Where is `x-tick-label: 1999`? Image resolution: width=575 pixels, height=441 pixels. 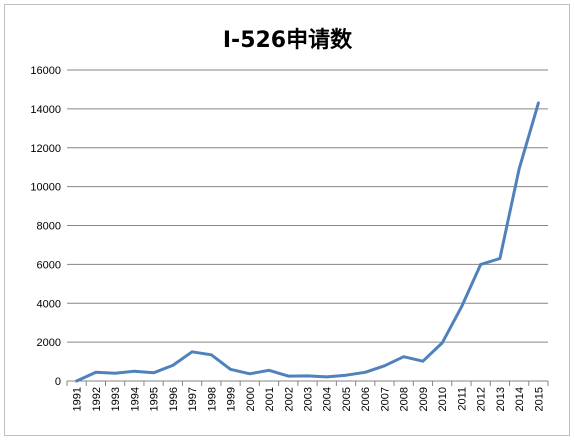 x-tick-label: 1999 is located at coordinates (232, 399).